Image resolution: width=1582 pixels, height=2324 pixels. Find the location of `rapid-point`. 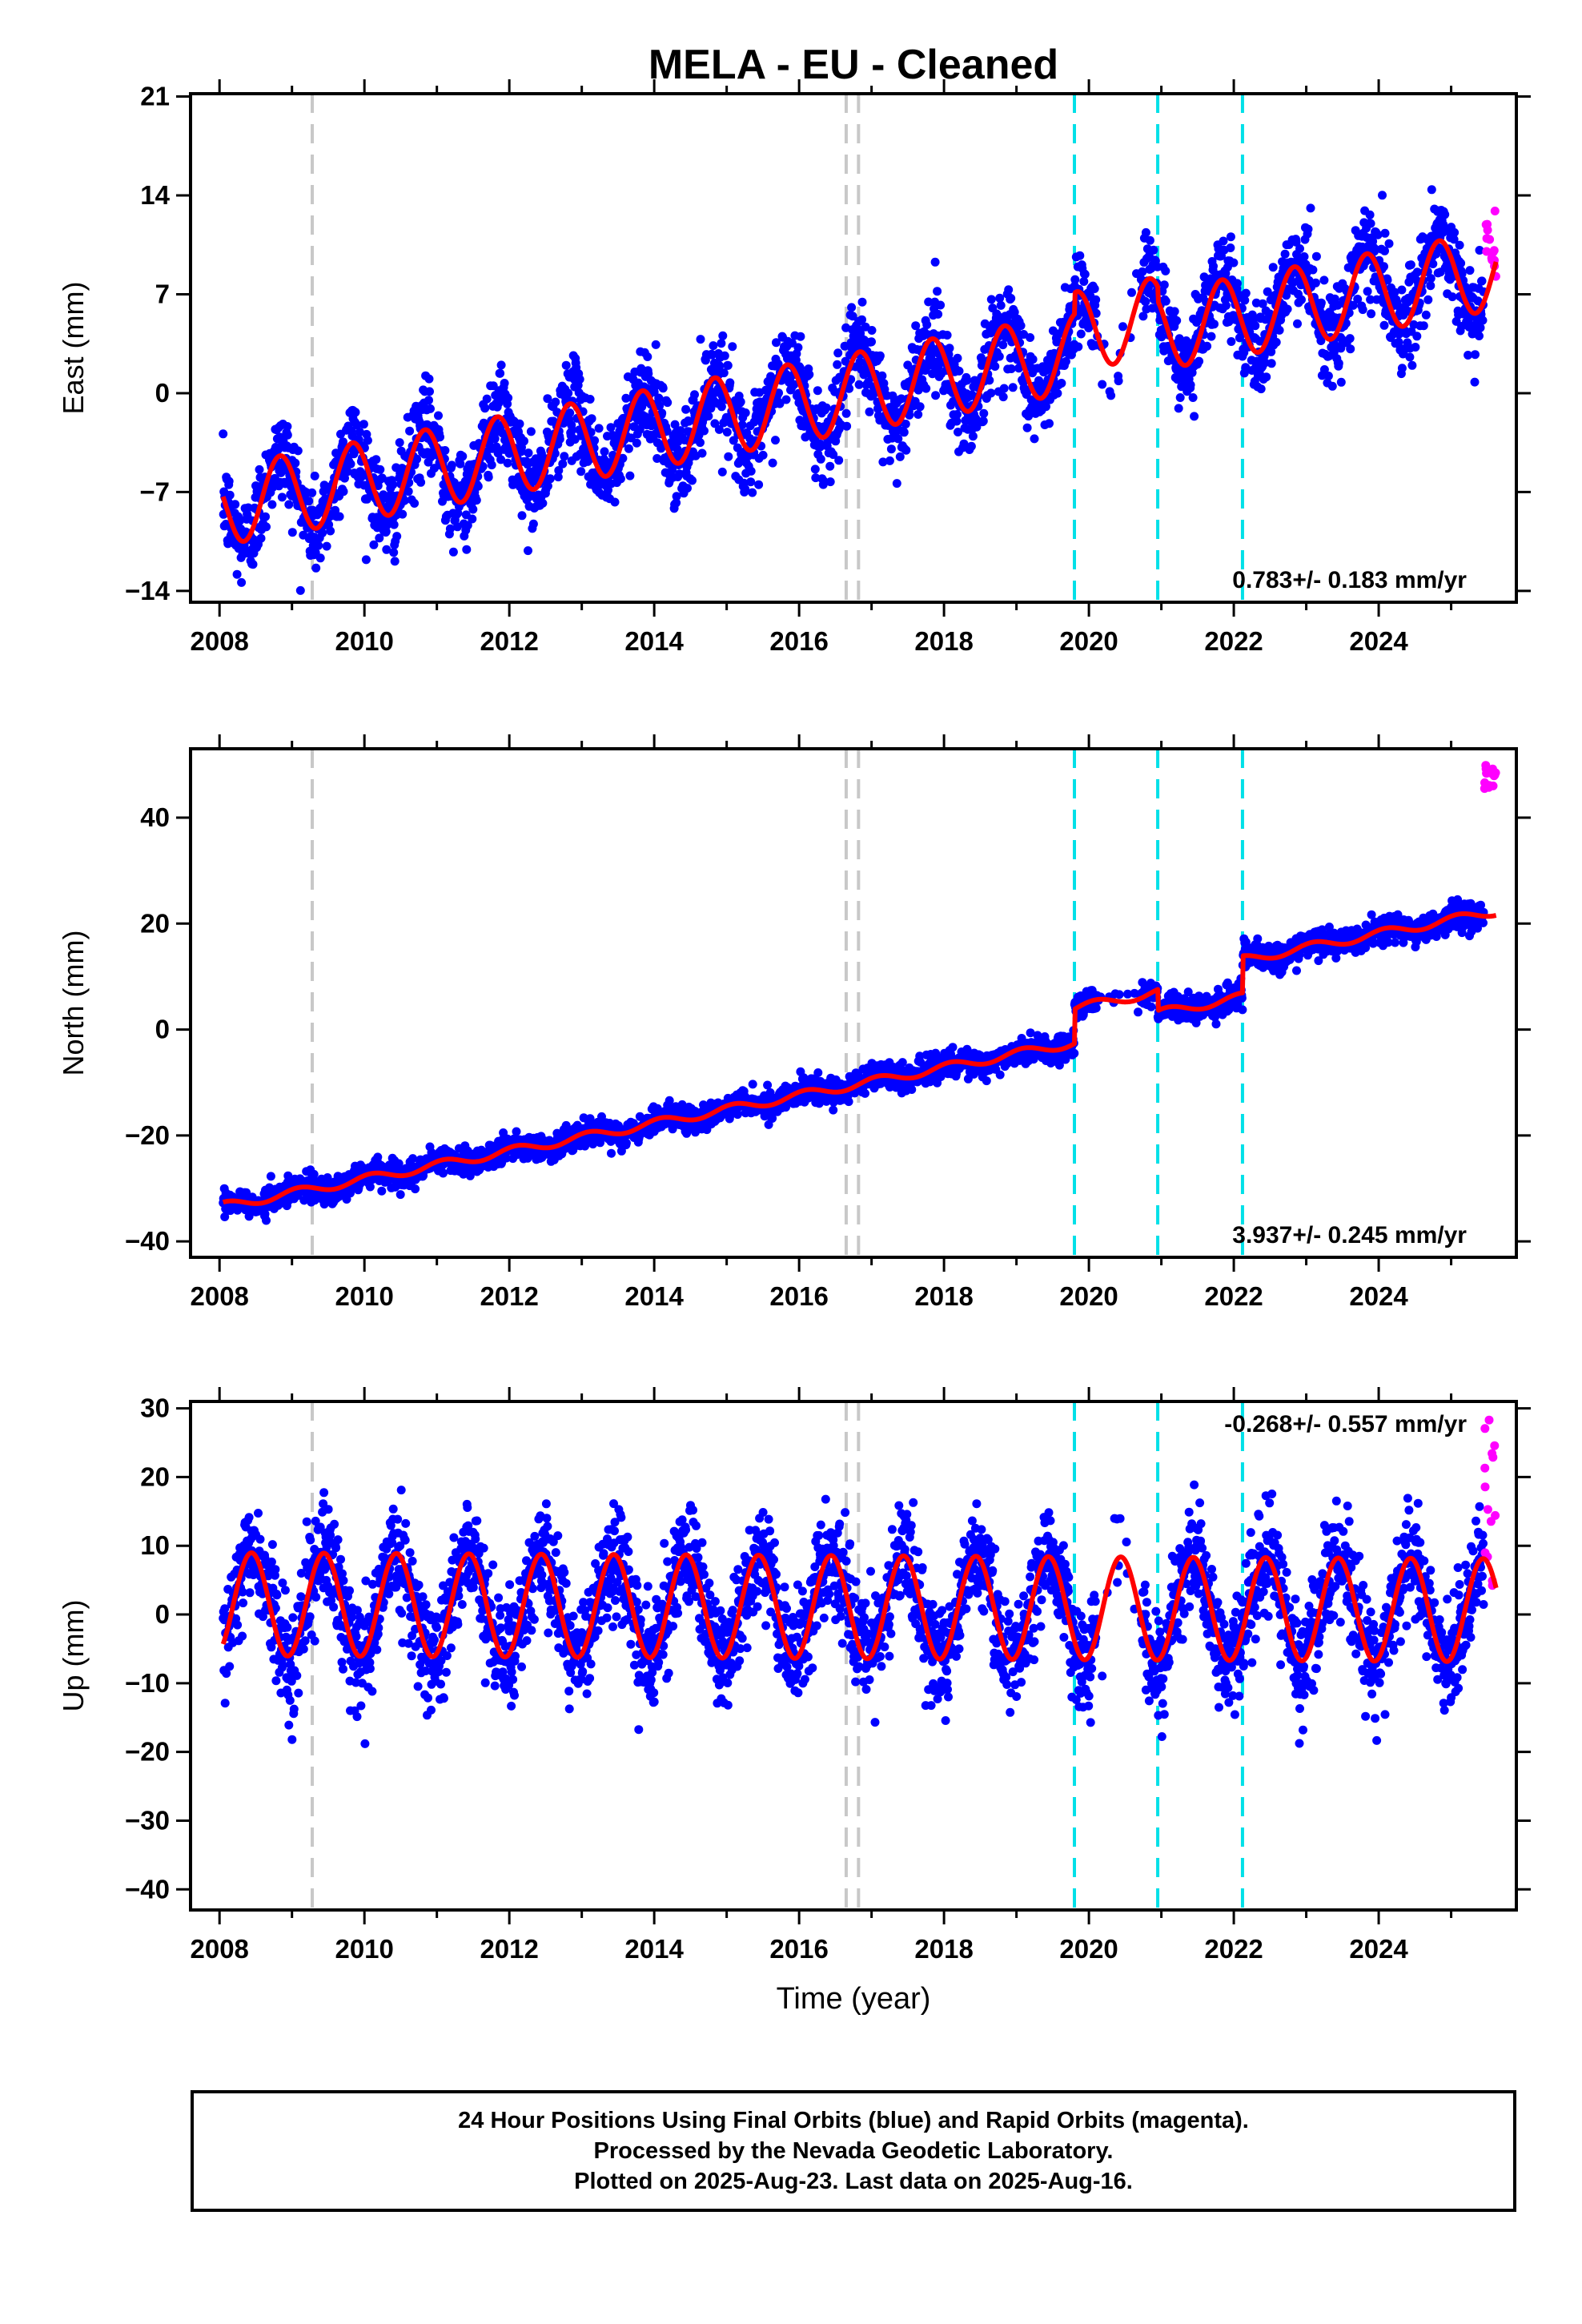

rapid-point is located at coordinates (1495, 211).